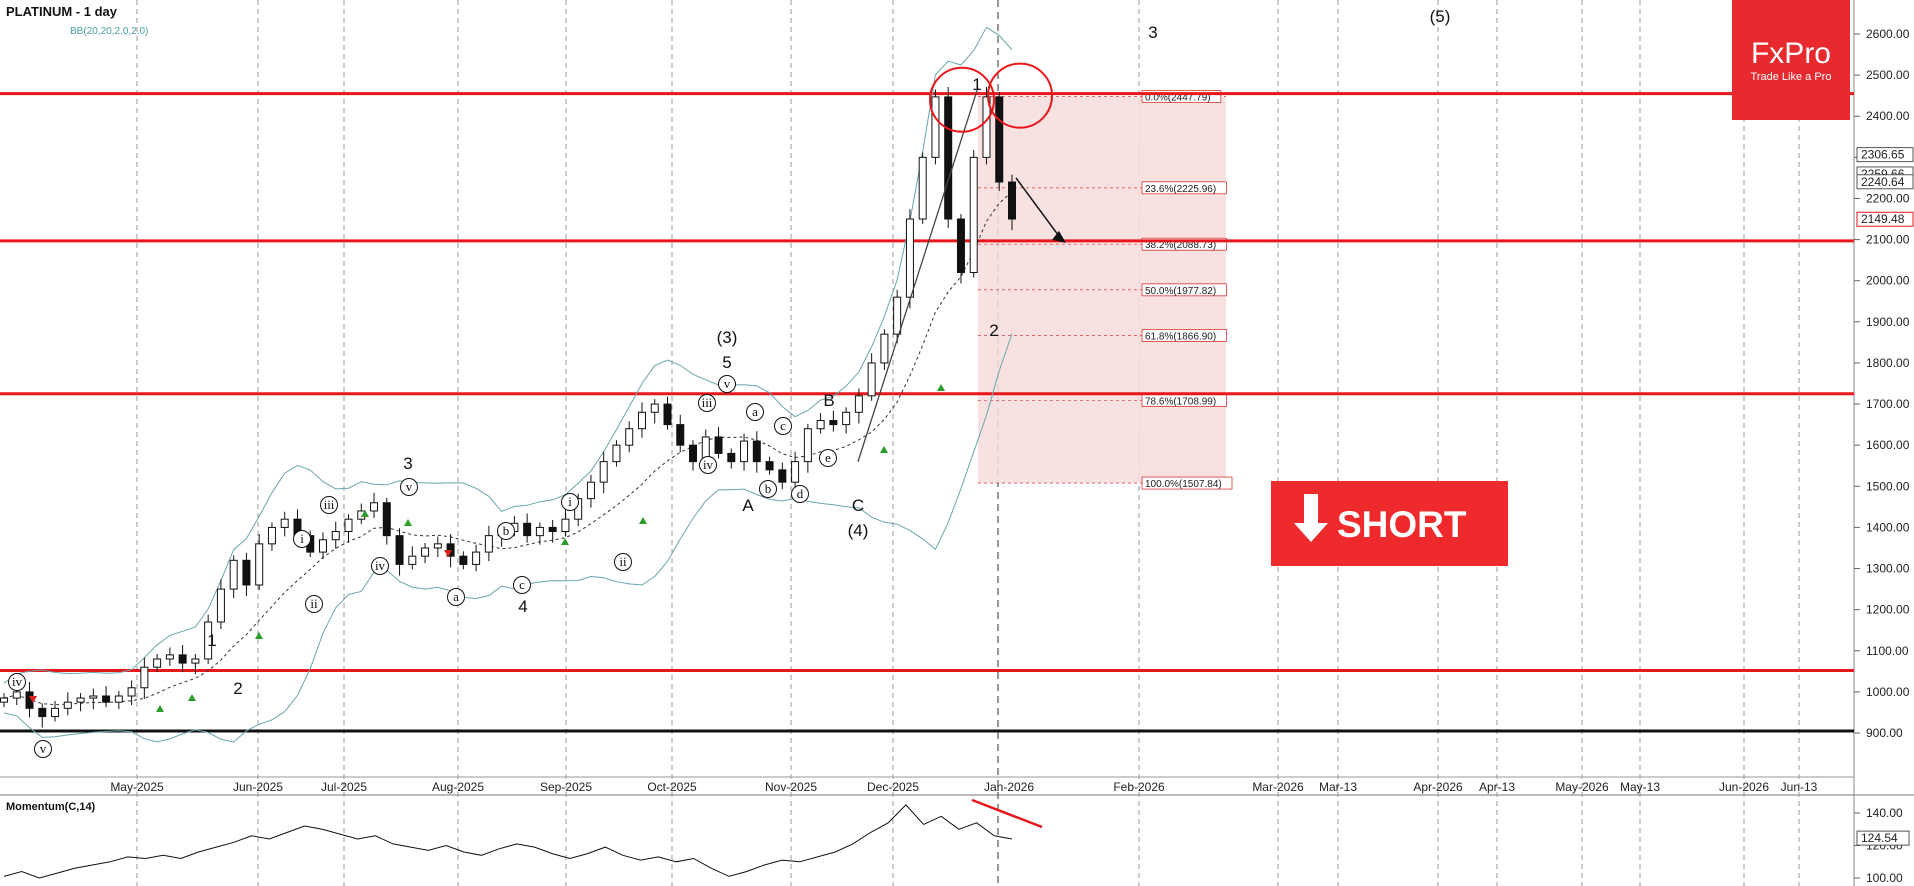 Image resolution: width=1914 pixels, height=886 pixels. I want to click on momentum-value-label: 124.54, so click(1879, 838).